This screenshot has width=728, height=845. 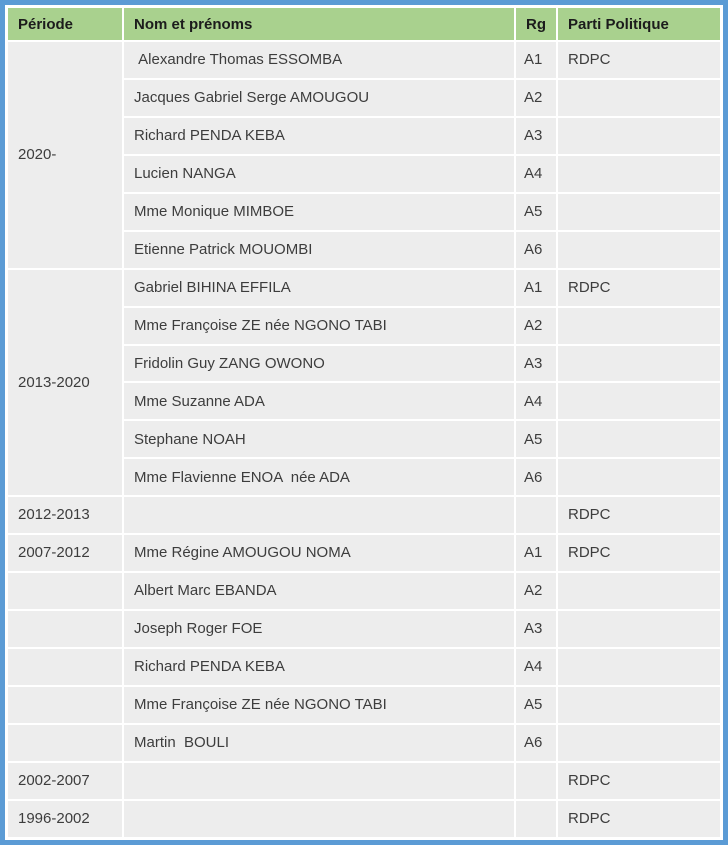 What do you see at coordinates (65, 818) in the screenshot?
I see `period-cell: 1996-2002` at bounding box center [65, 818].